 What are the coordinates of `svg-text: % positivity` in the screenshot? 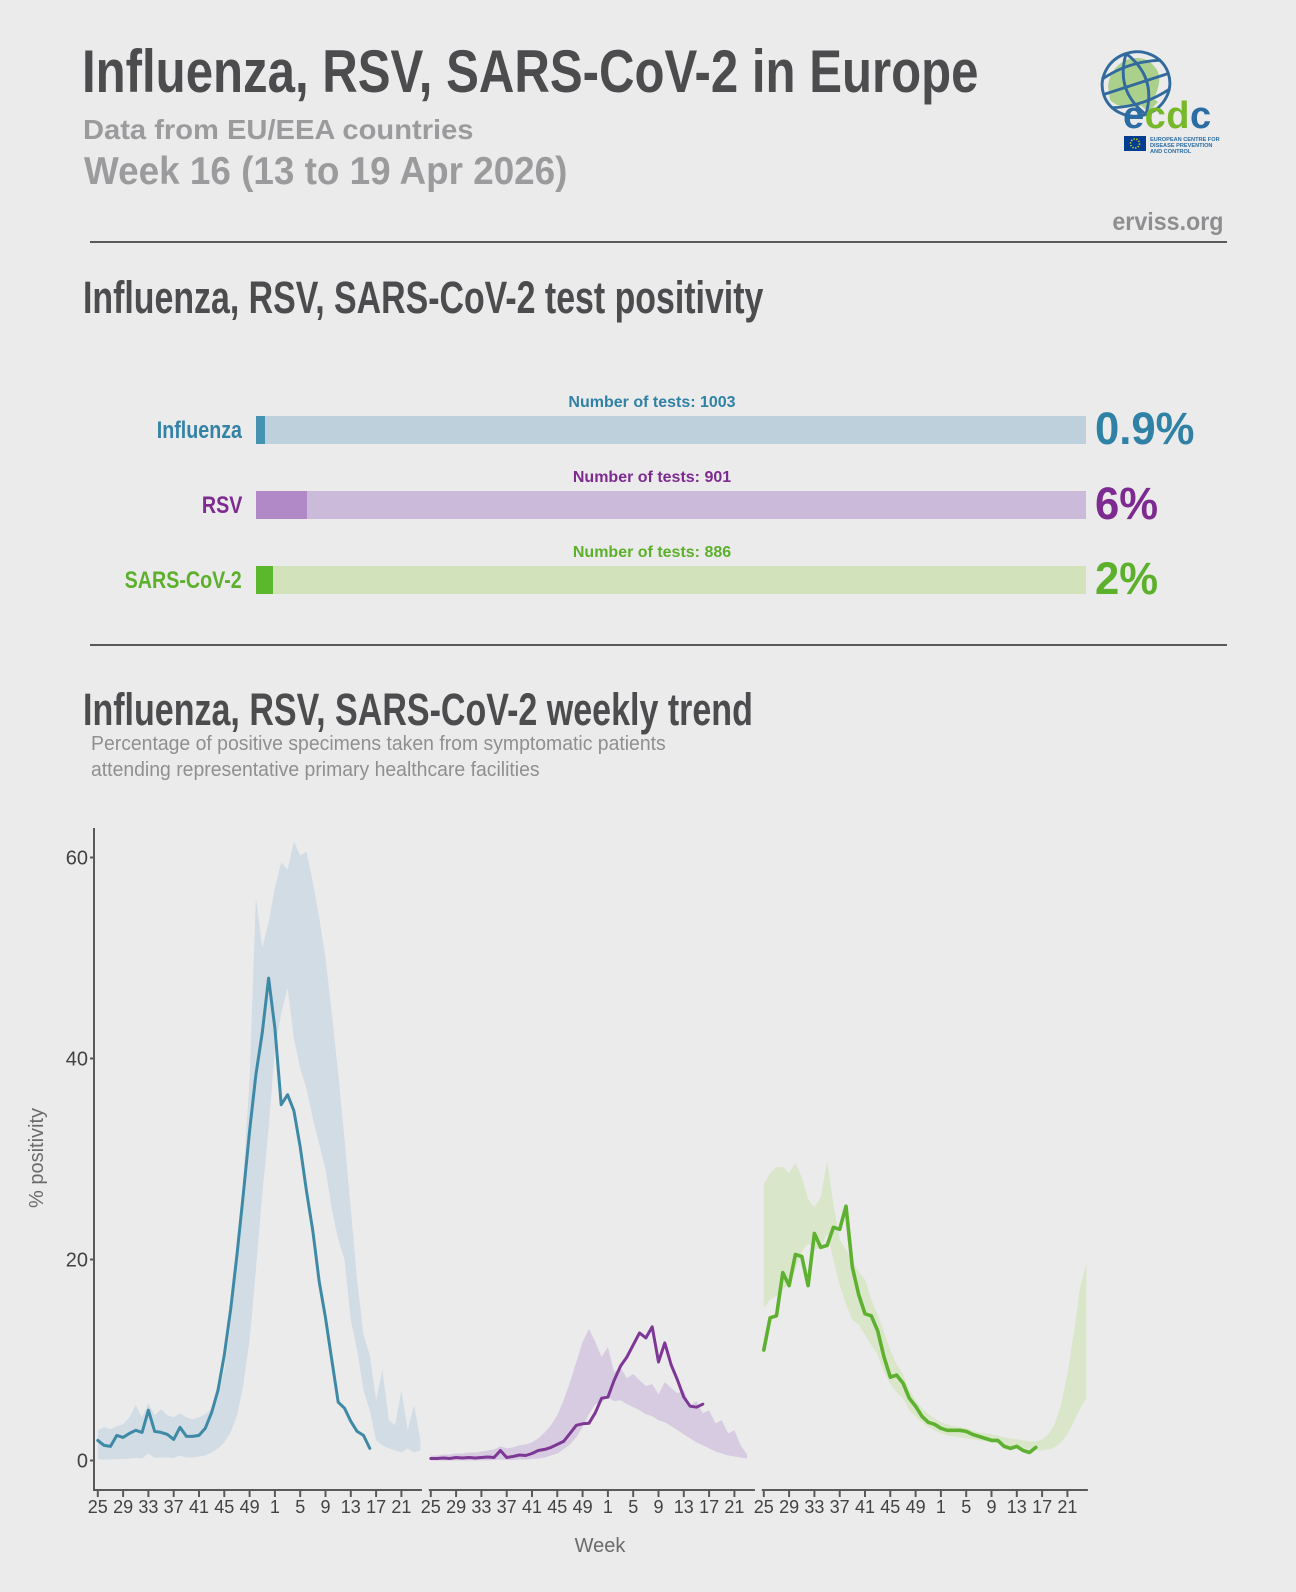 It's located at (37, 1158).